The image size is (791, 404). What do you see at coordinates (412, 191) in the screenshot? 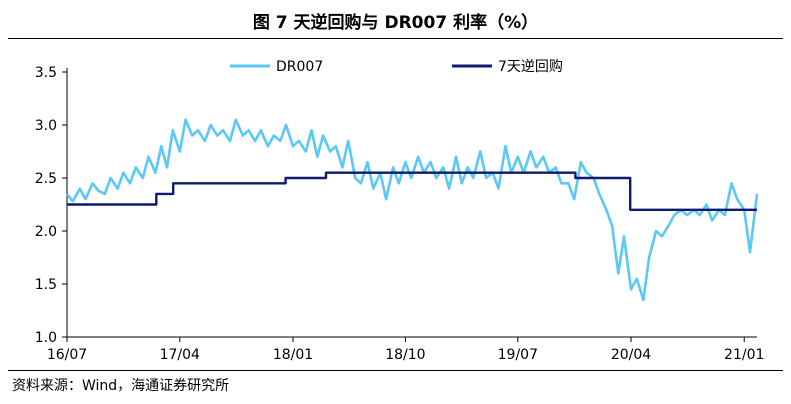
I see `series-line-reverse-repo` at bounding box center [412, 191].